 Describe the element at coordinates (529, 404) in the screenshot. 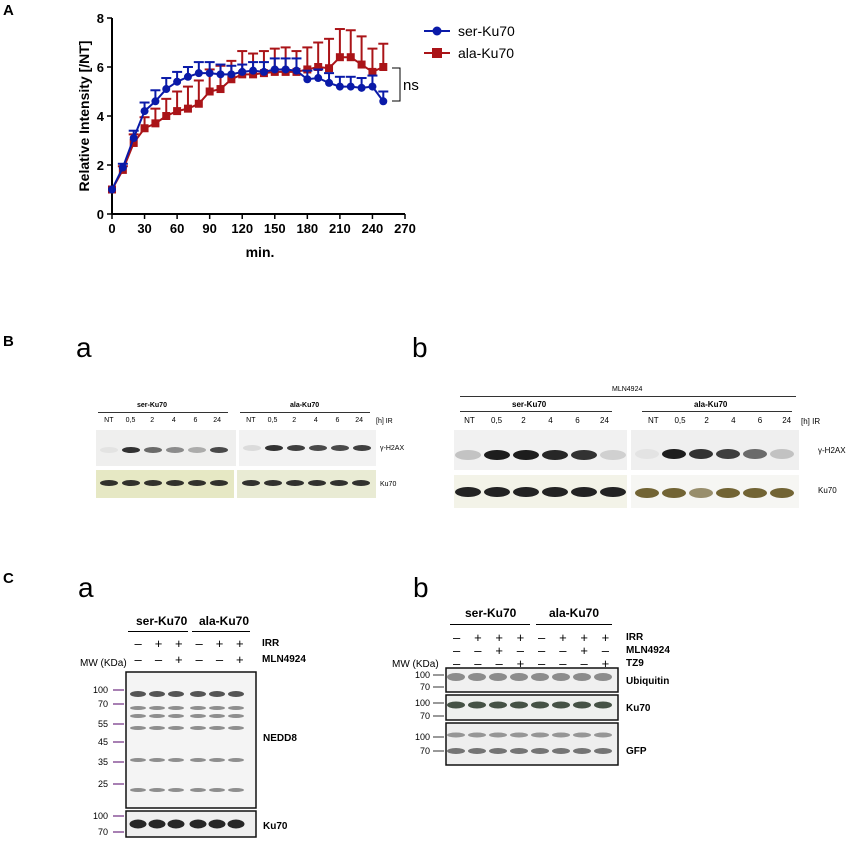

I see `bb-group1: ser-Ku70` at that location.